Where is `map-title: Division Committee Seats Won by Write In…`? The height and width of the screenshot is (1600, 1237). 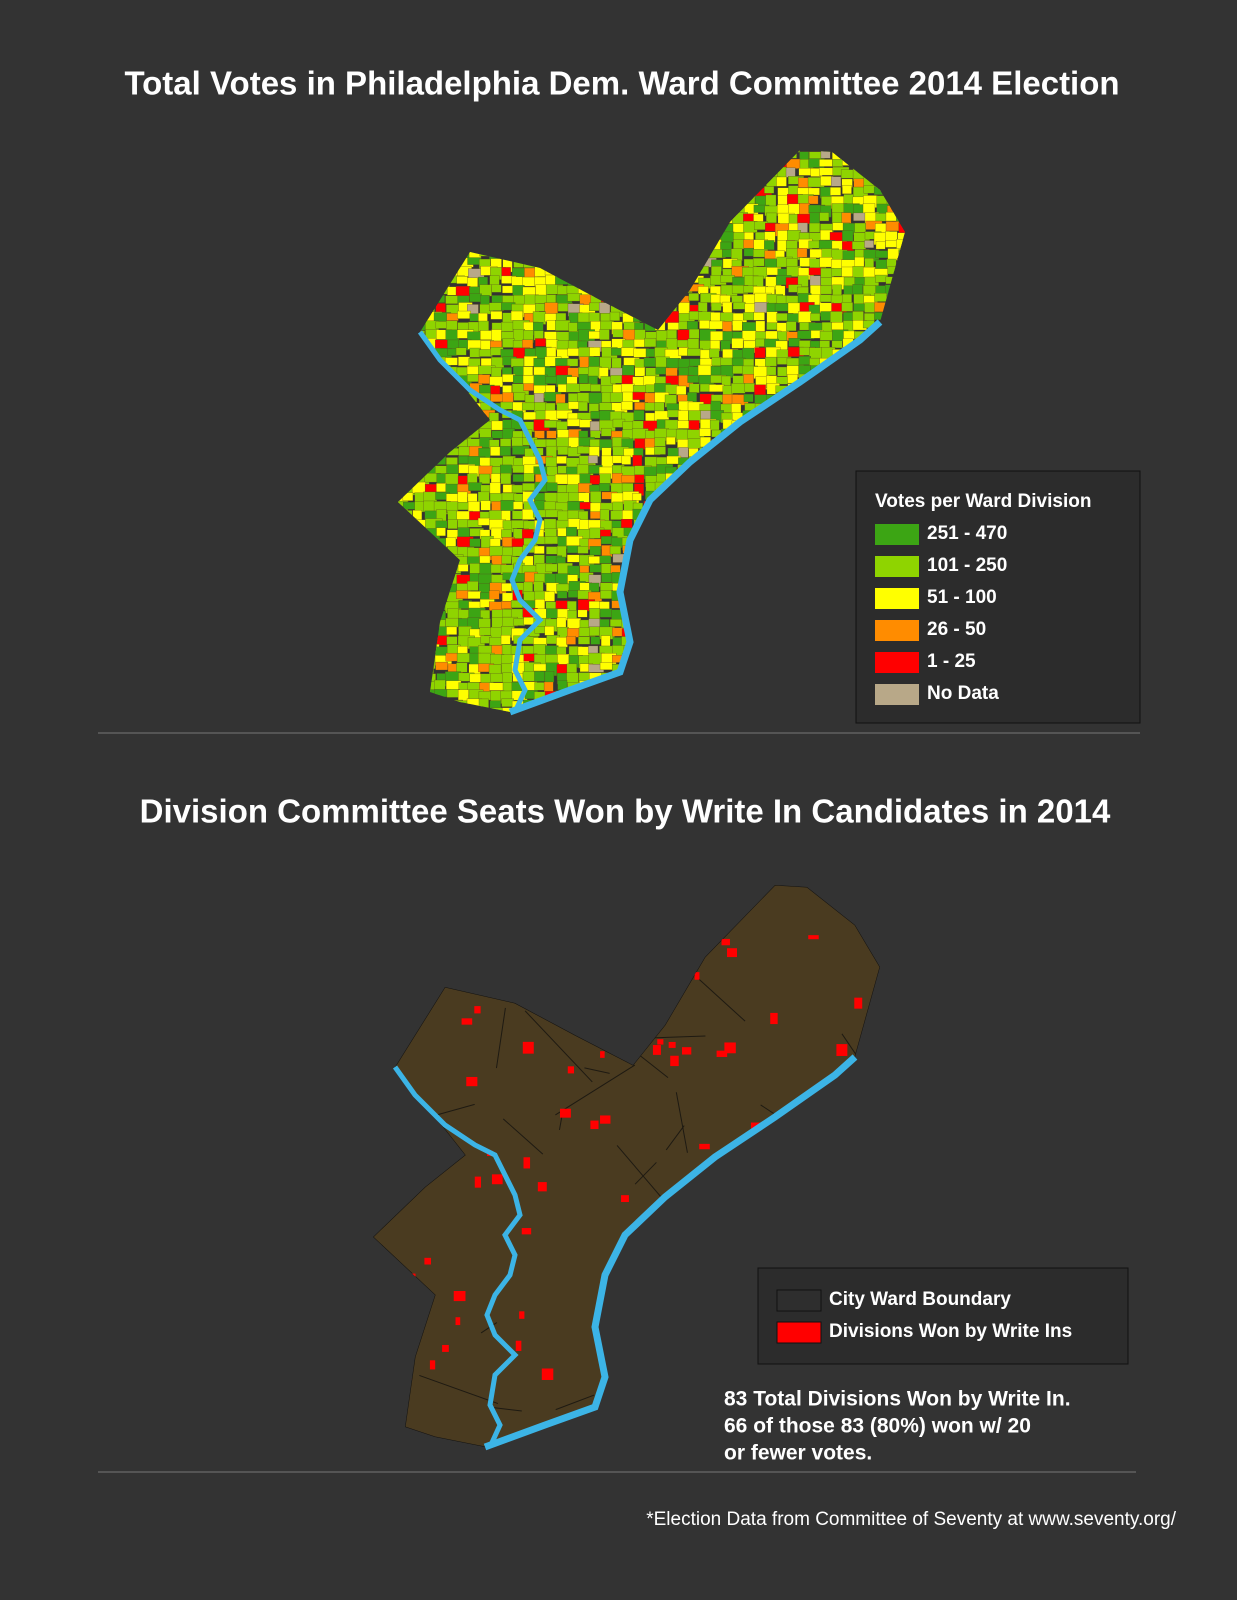
map-title: Division Committee Seats Won by Write In… is located at coordinates (625, 811).